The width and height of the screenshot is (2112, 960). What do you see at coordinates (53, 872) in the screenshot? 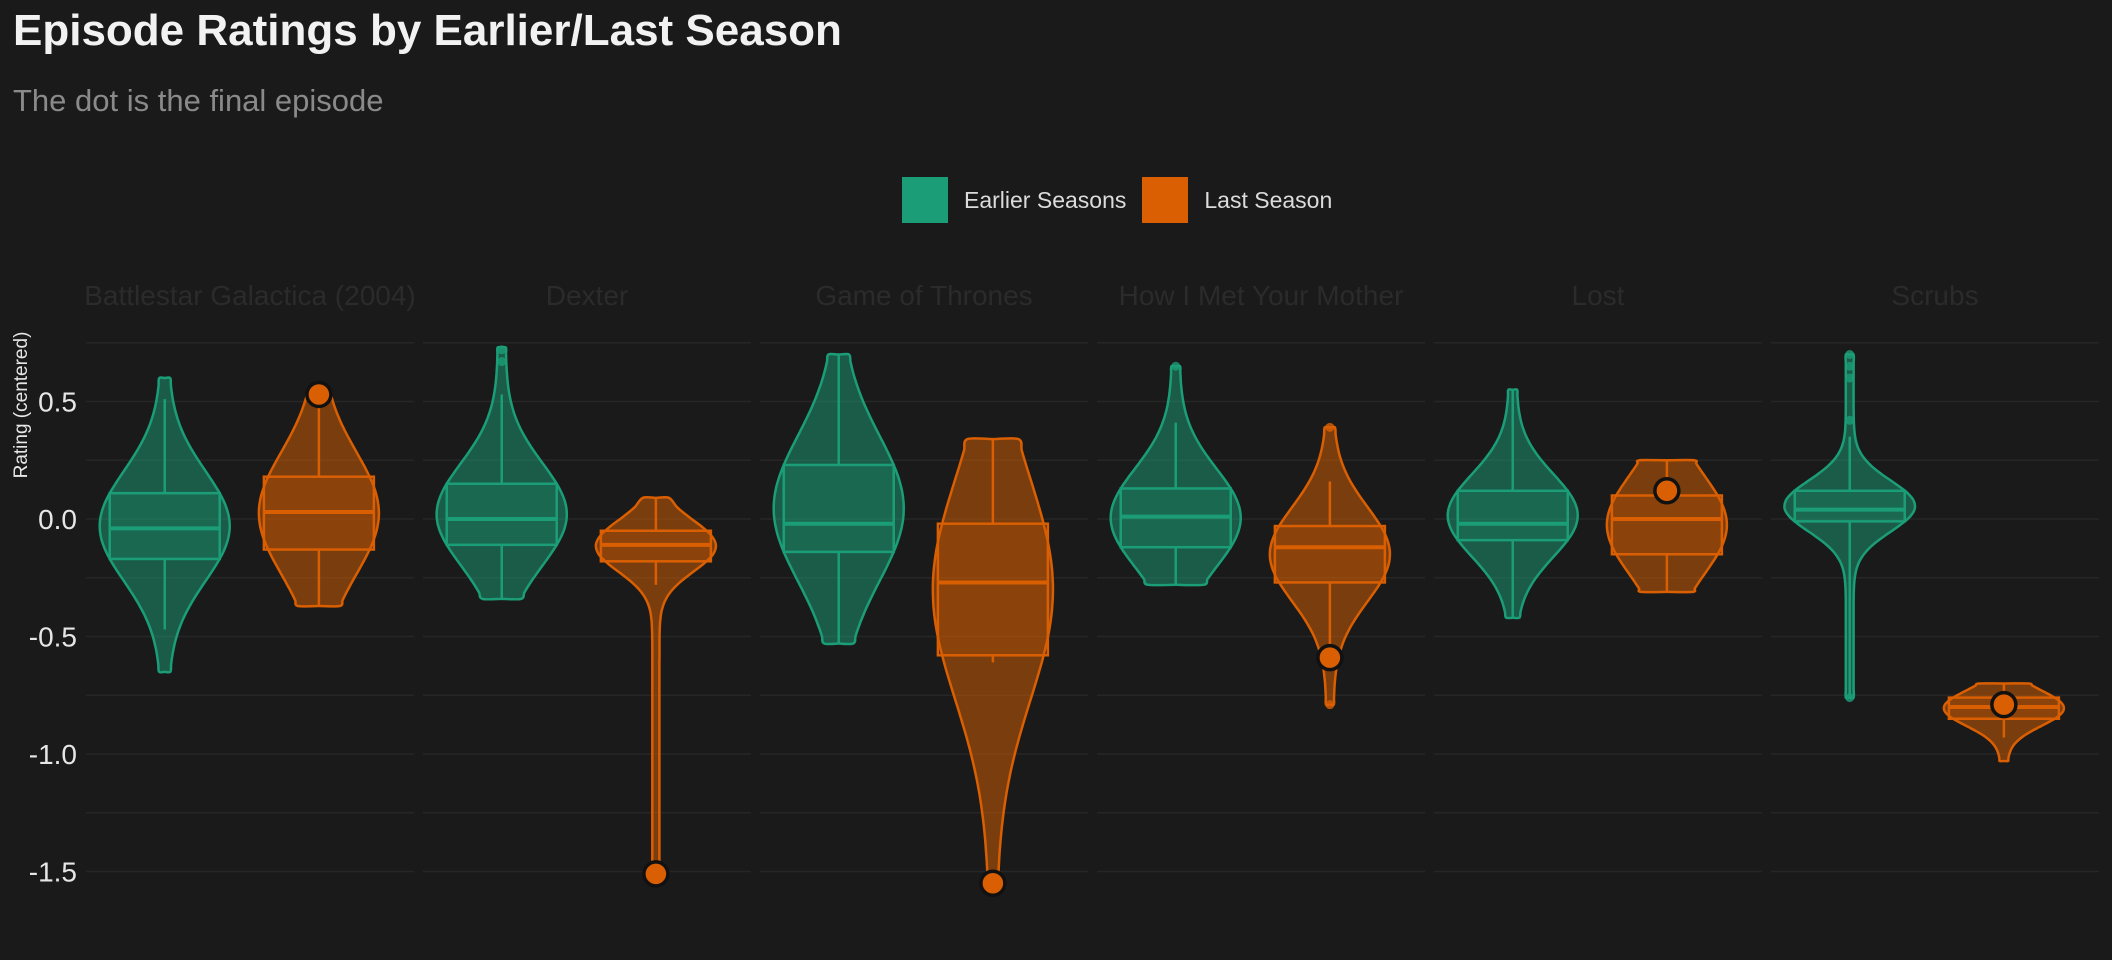
I see `y-tick-label: -1.5` at bounding box center [53, 872].